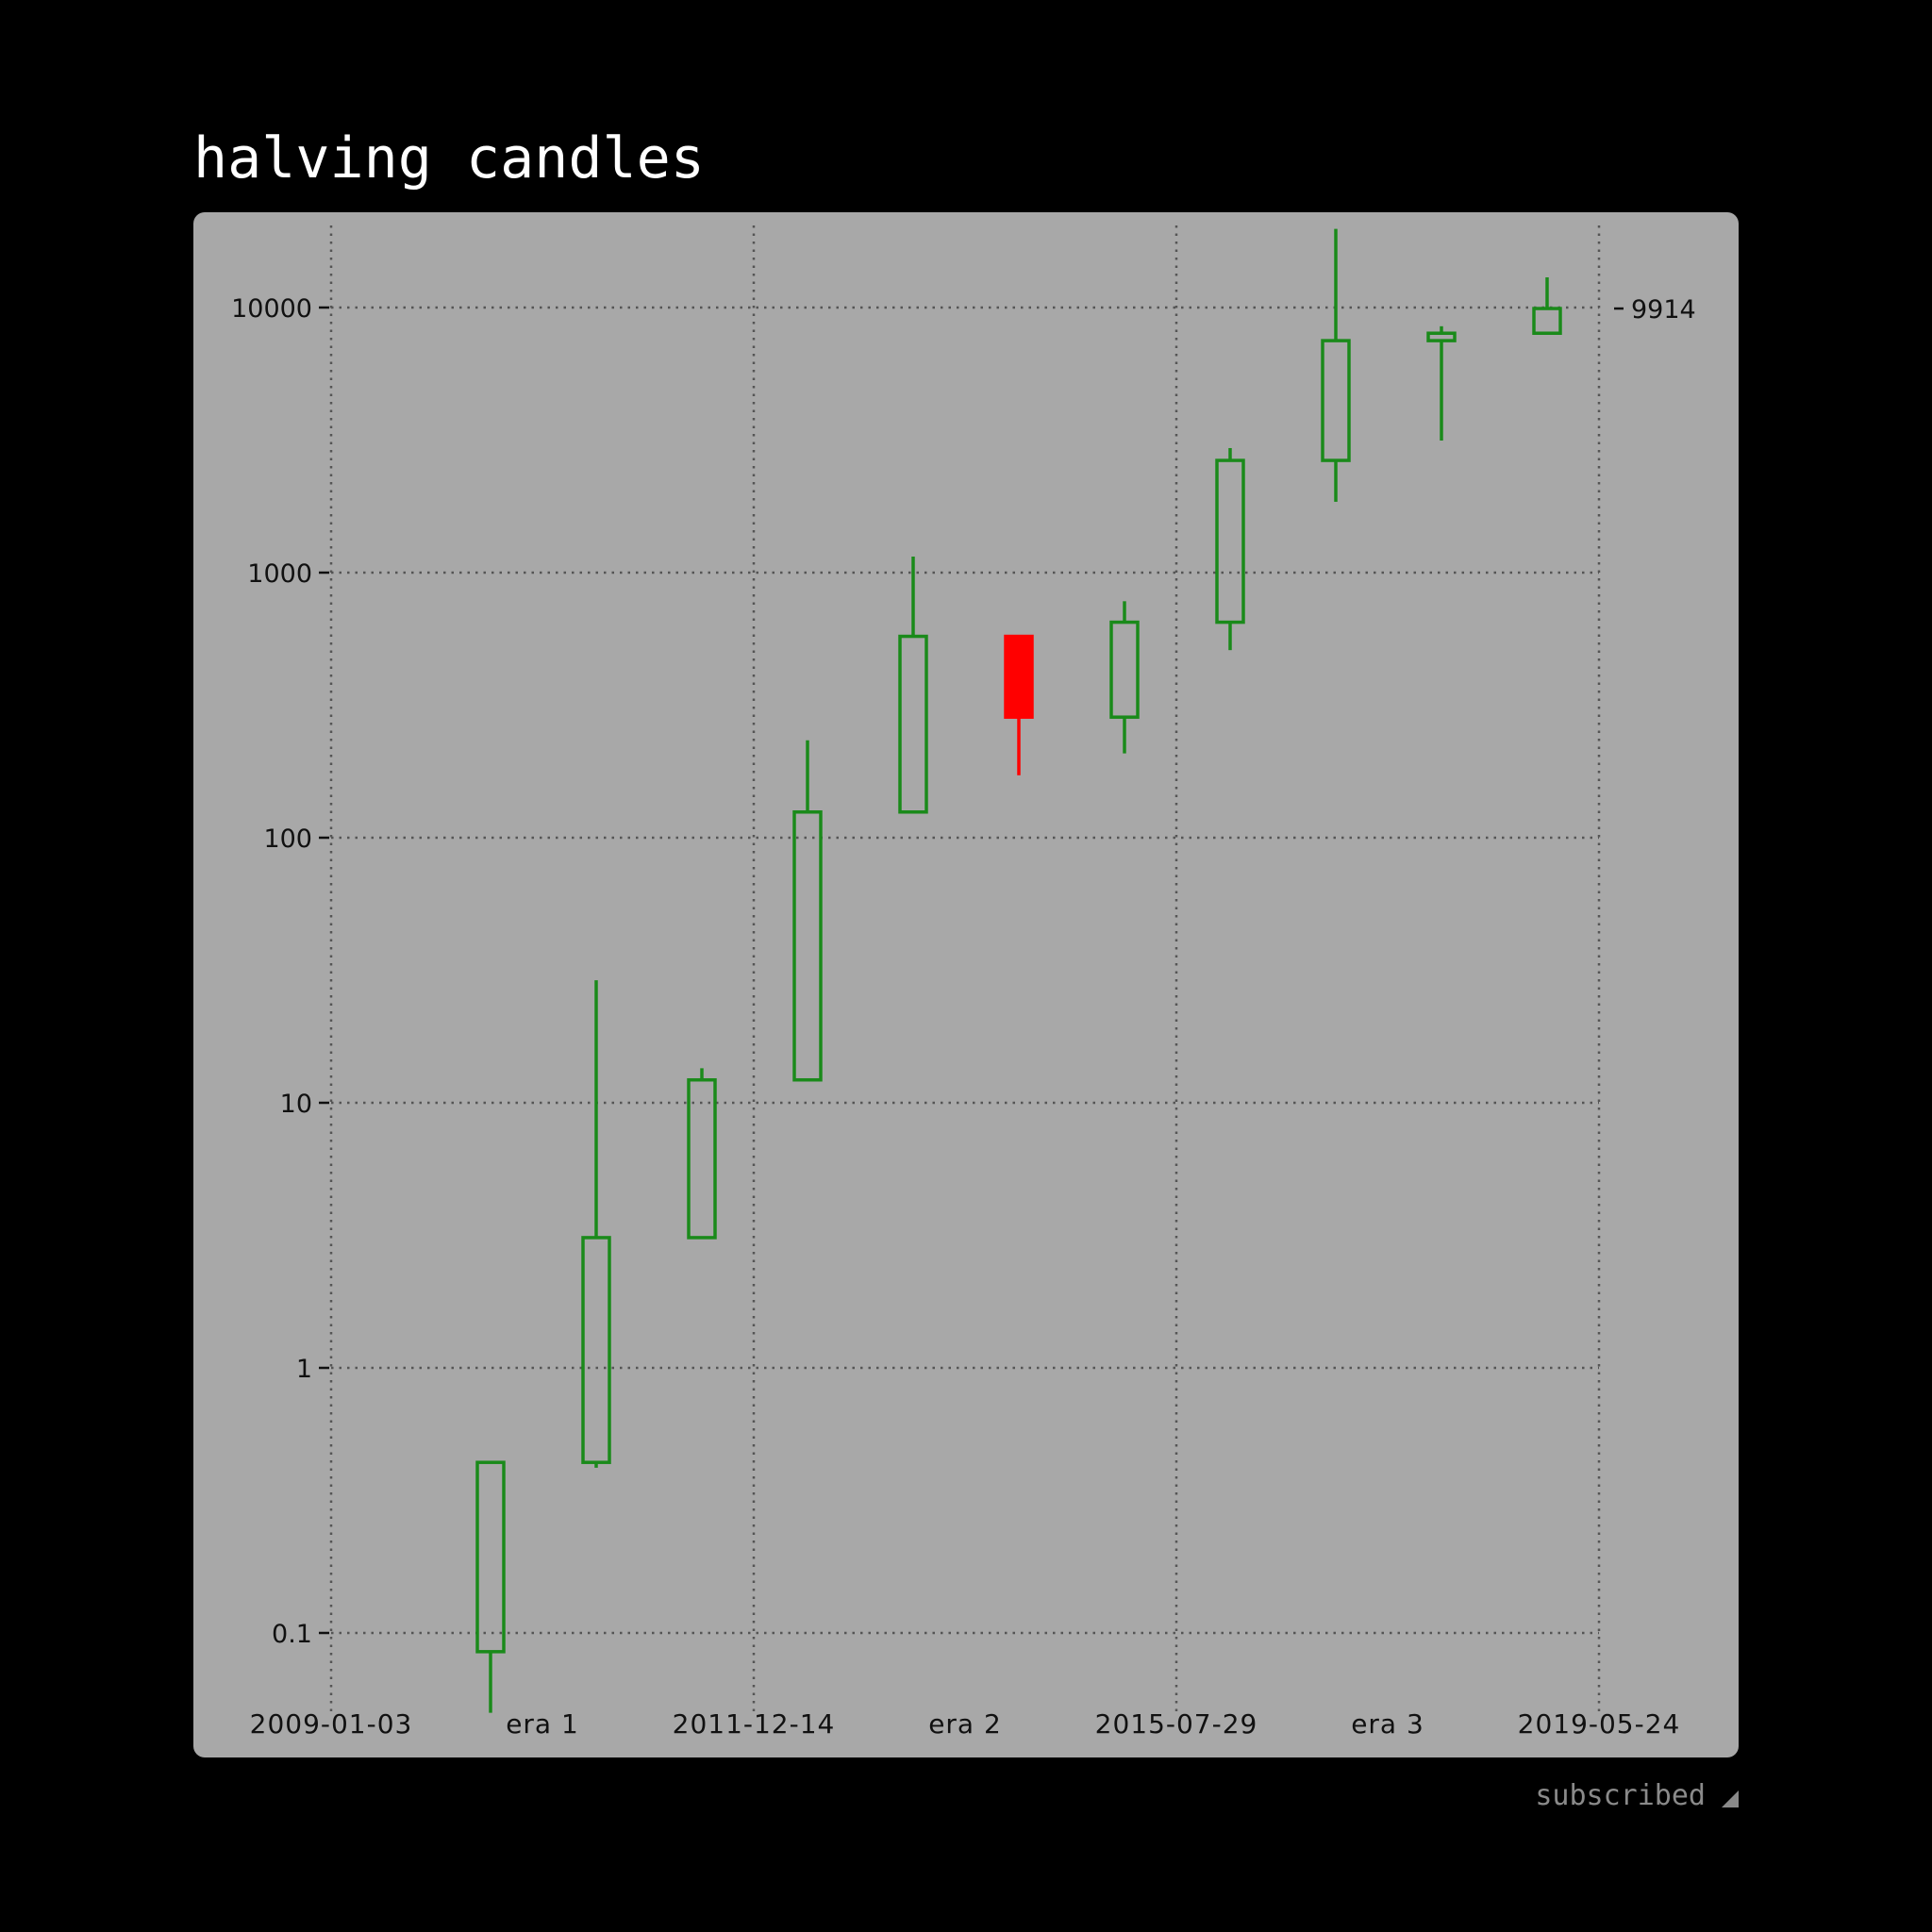 The image size is (1932, 1932). I want to click on y-tick-label: 10000, so click(271, 309).